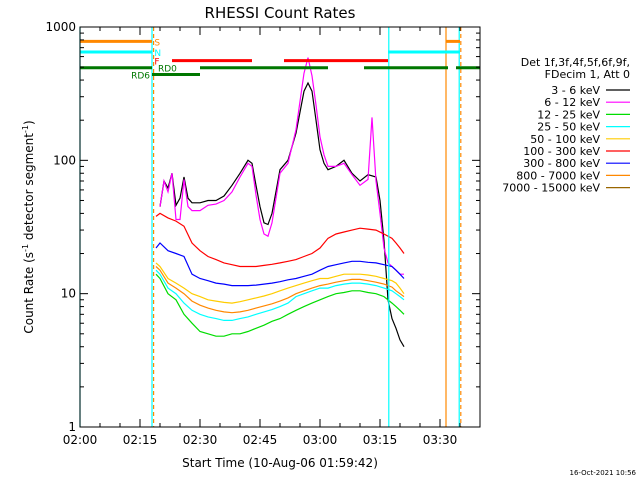 Image resolution: width=640 pixels, height=480 pixels. What do you see at coordinates (575, 90) in the screenshot?
I see `legend-label-0: 3 - 6 keV` at bounding box center [575, 90].